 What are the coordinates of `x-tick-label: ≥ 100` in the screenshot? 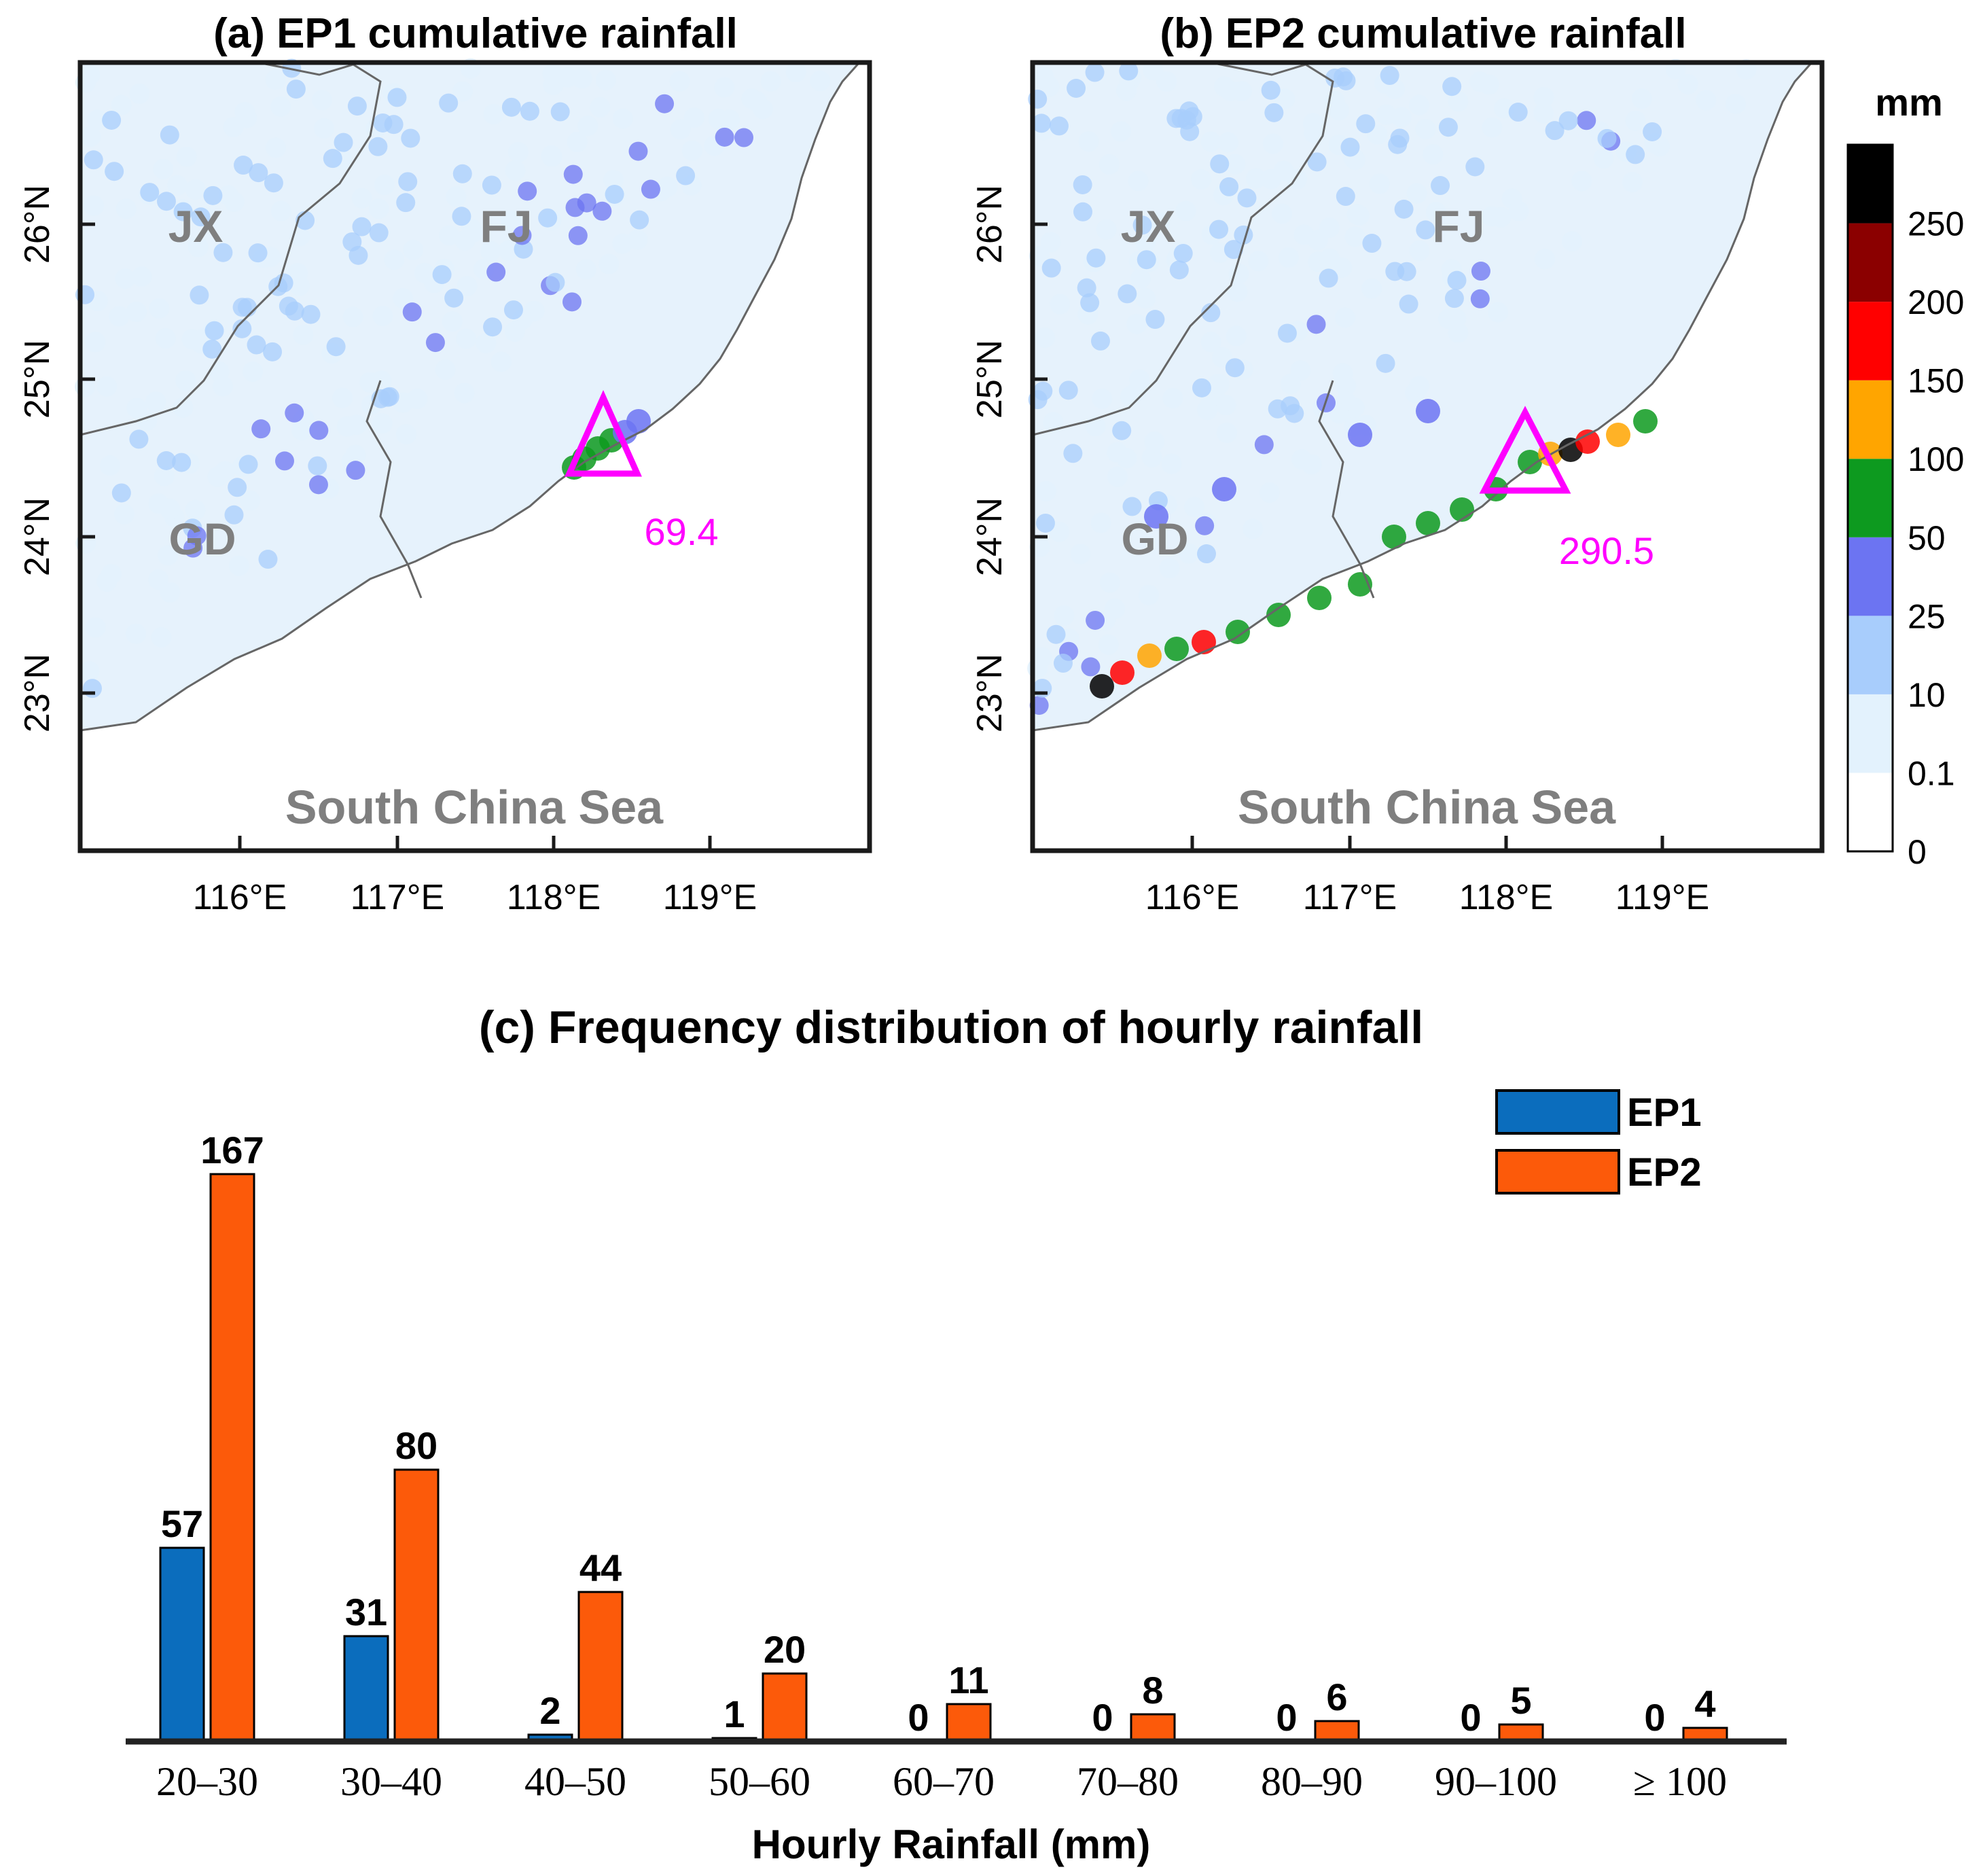 It's located at (1680, 1781).